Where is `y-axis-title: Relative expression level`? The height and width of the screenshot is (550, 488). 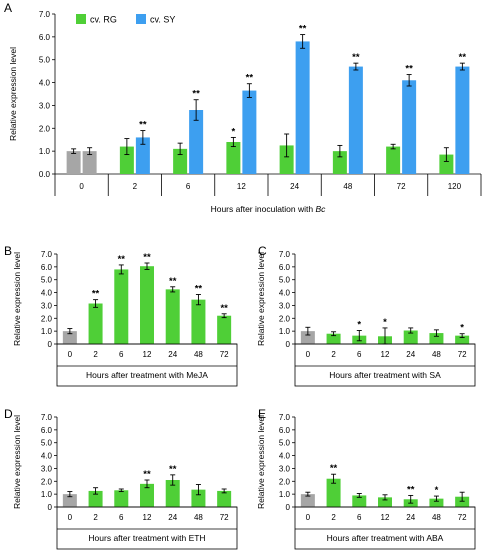
y-axis-title: Relative expression level is located at coordinates (13, 94).